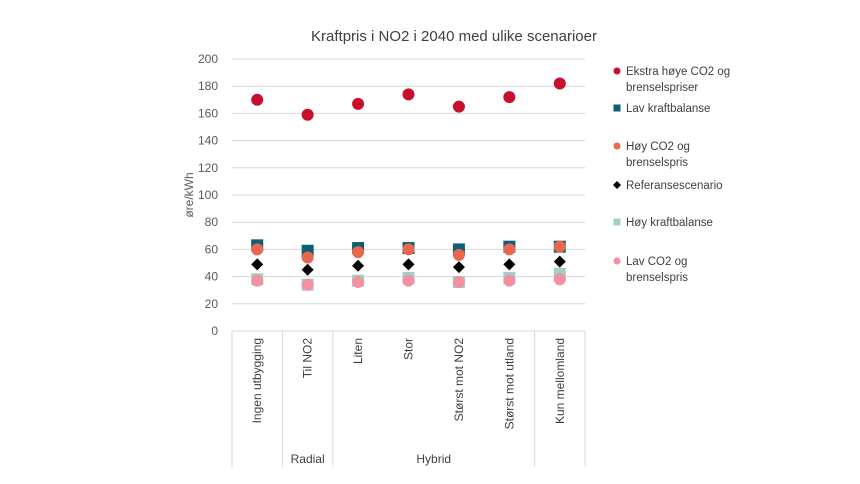 The image size is (860, 484). Describe the element at coordinates (212, 304) in the screenshot. I see `y-tick-label: 20` at that location.